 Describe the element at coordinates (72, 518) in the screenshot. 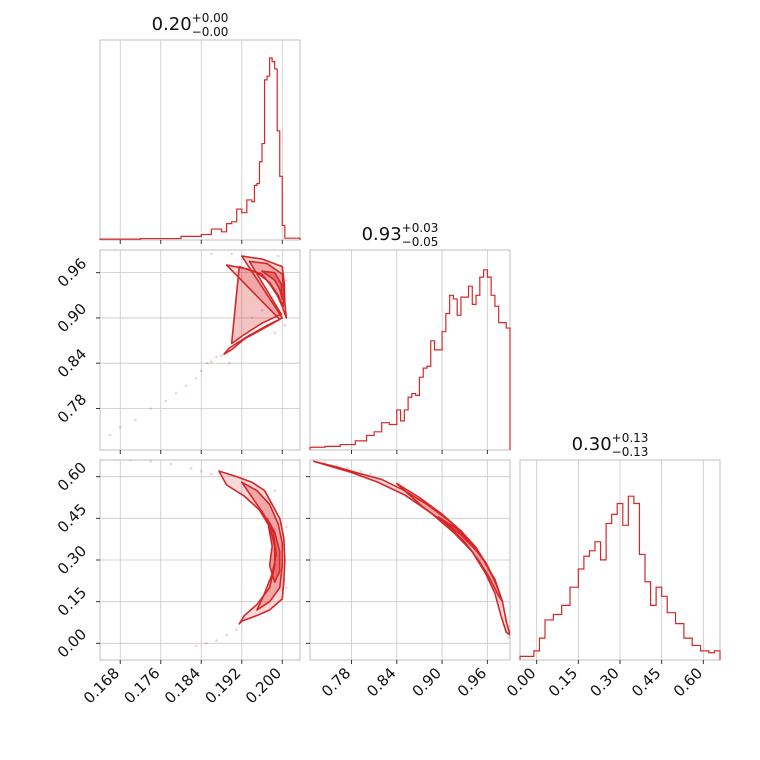

I see `y-tick-label: 0.45` at that location.